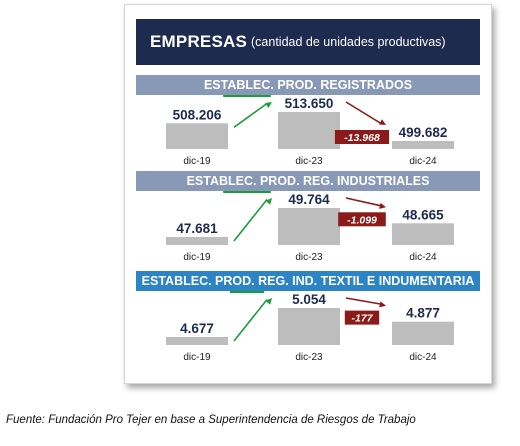 The width and height of the screenshot is (520, 446). I want to click on value-label: 49.764, so click(309, 199).